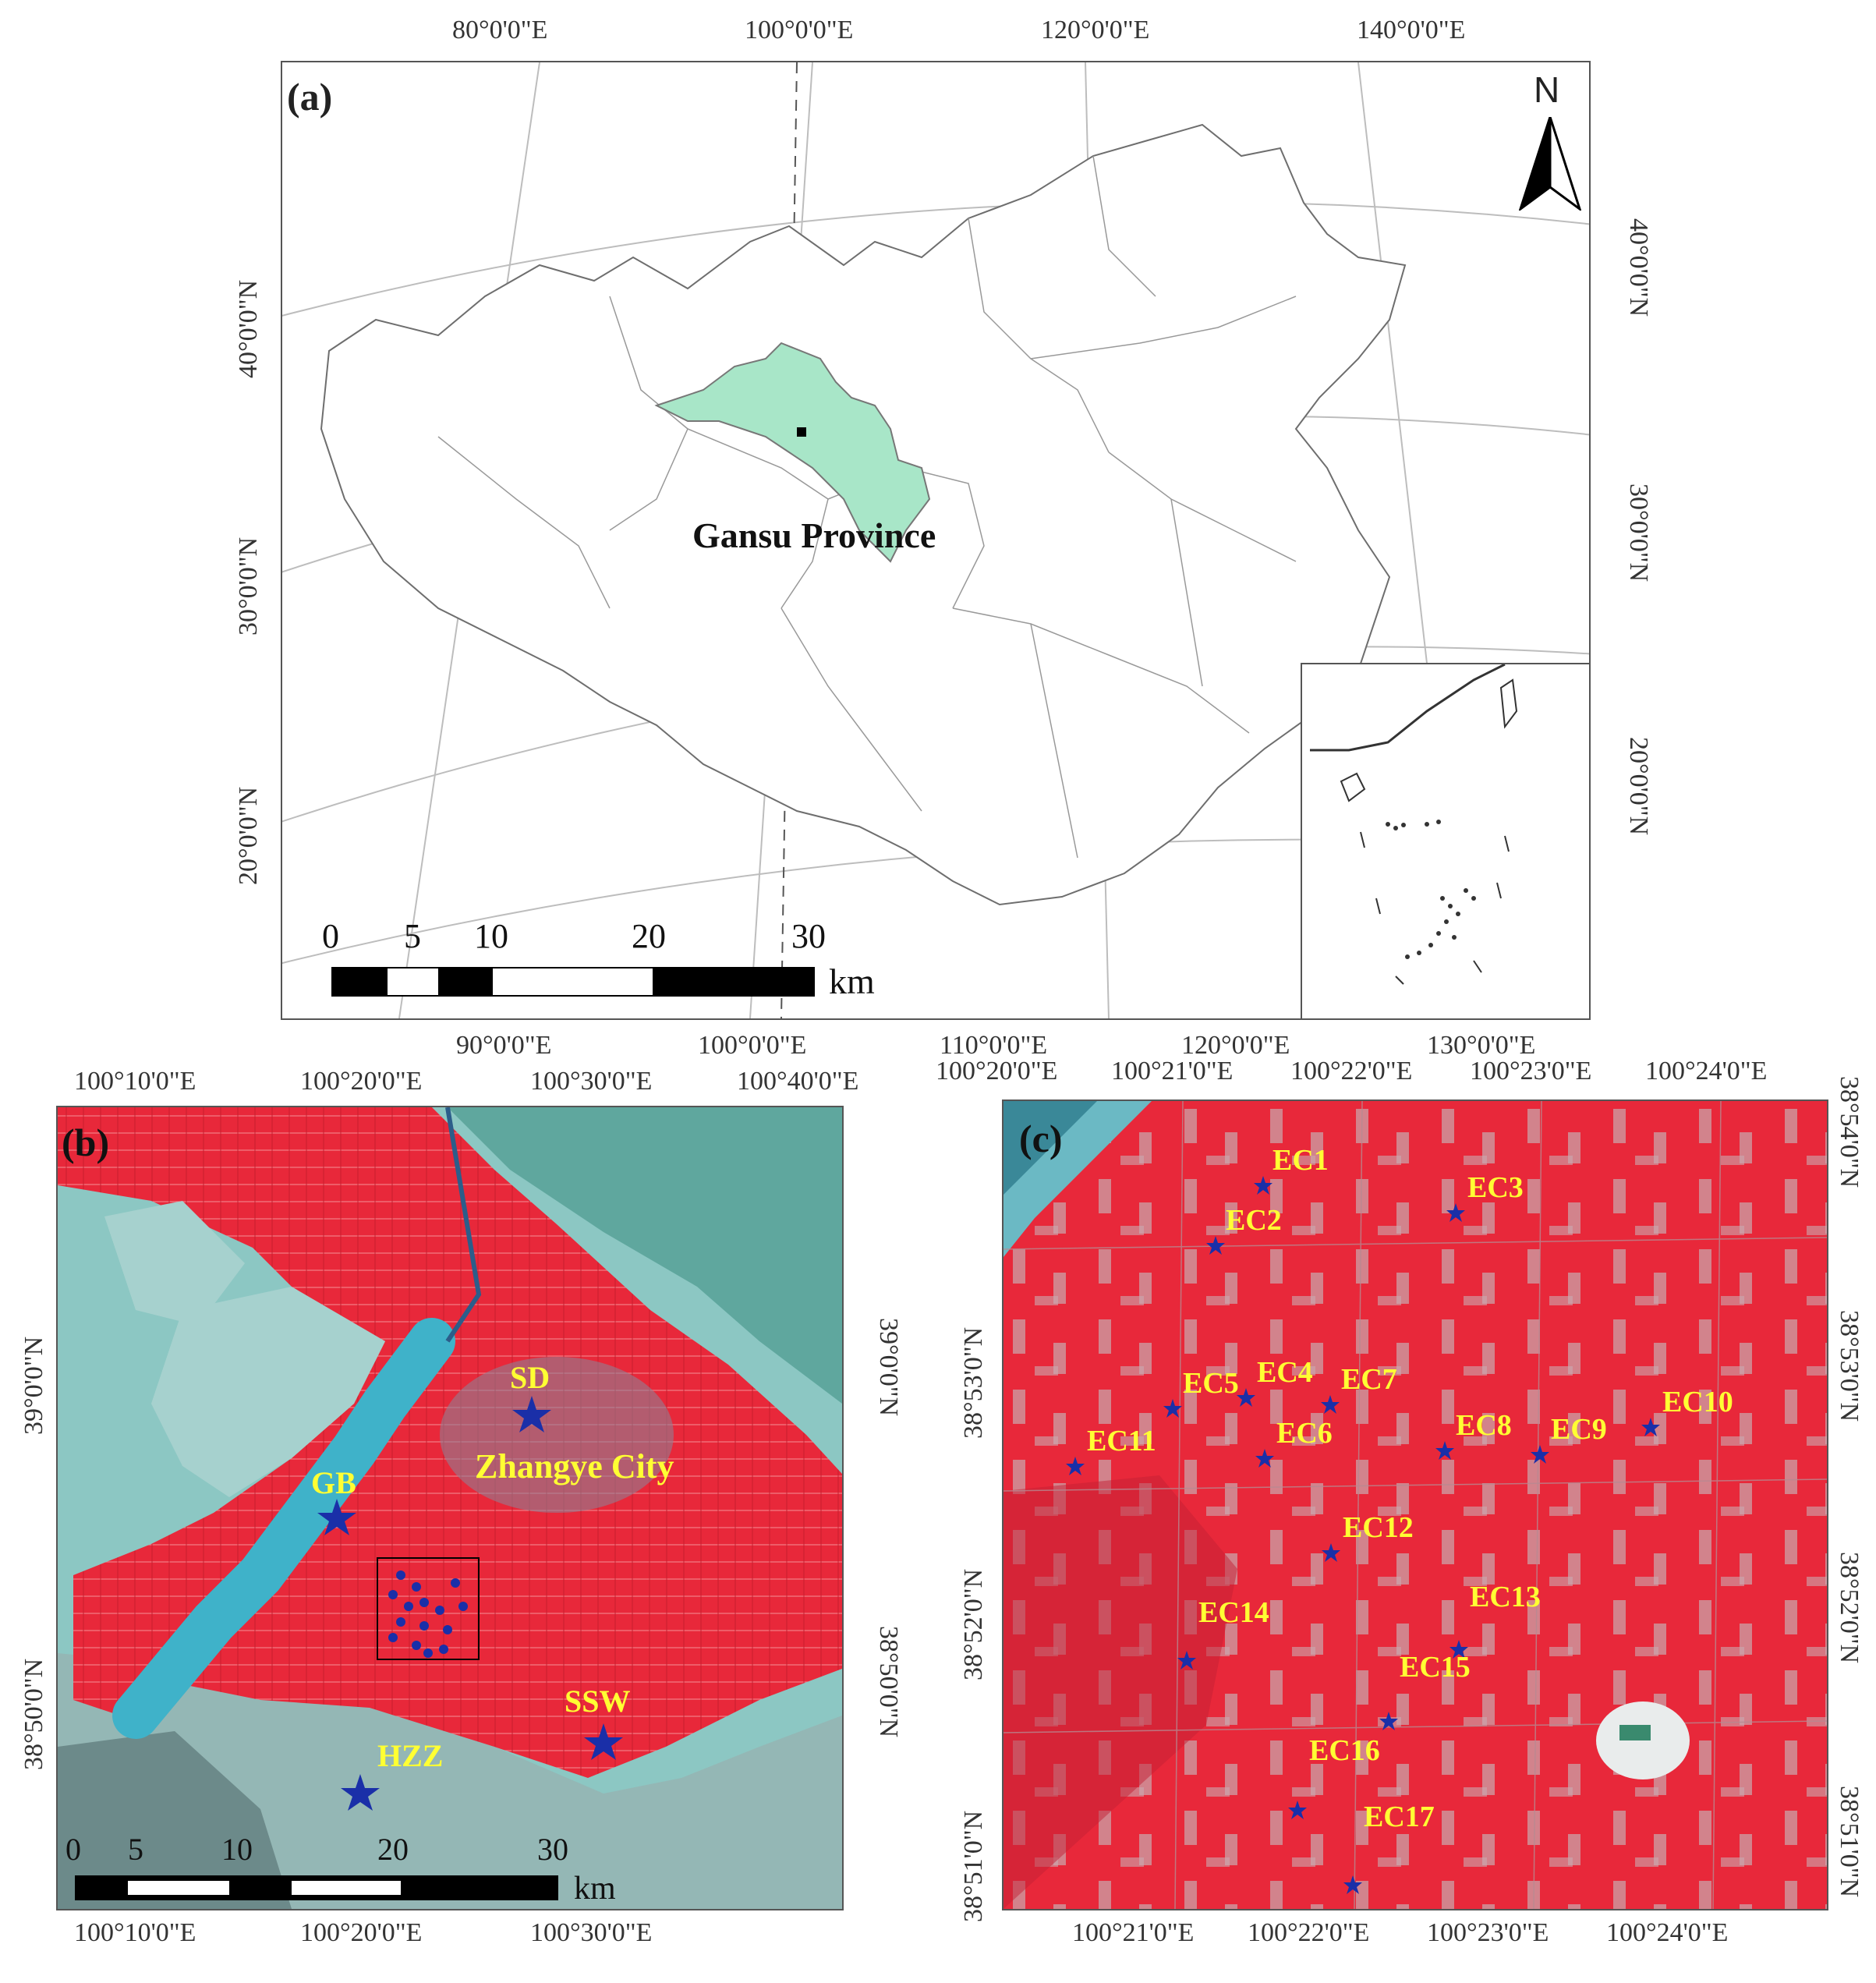 This screenshot has width=1876, height=1983. What do you see at coordinates (361, 1082) in the screenshot?
I see `b-top-lon-2: 100°20'0"E` at bounding box center [361, 1082].